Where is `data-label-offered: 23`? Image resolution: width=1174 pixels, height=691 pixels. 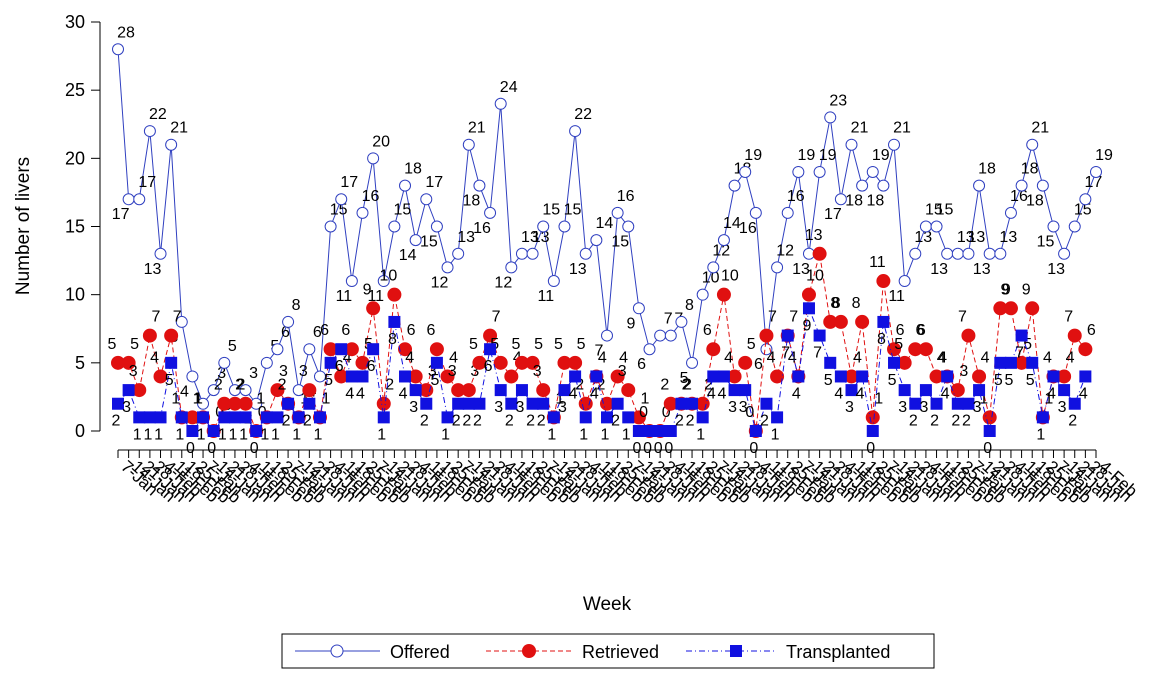 data-label-offered: 23 is located at coordinates (838, 100).